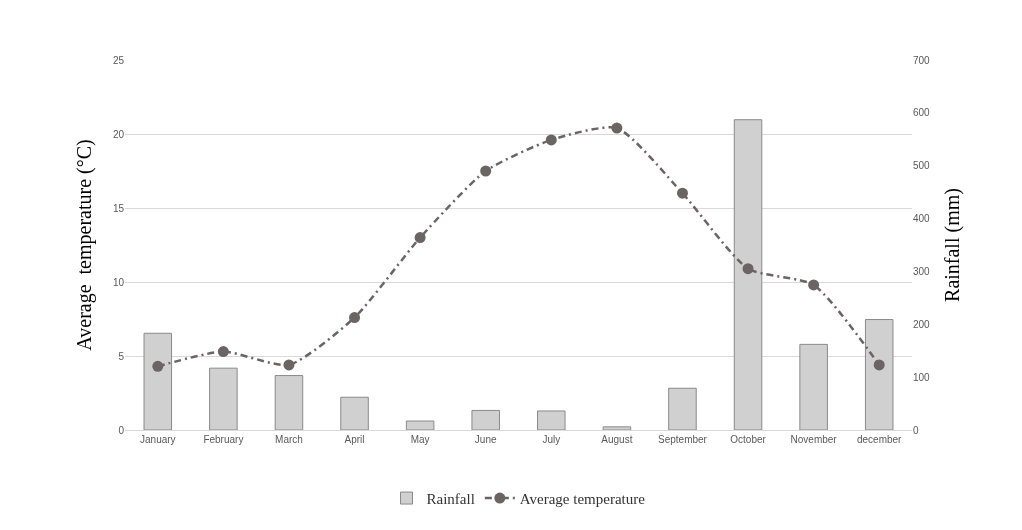 The width and height of the screenshot is (1022, 530). I want to click on y-tick-label: 10, so click(118, 282).